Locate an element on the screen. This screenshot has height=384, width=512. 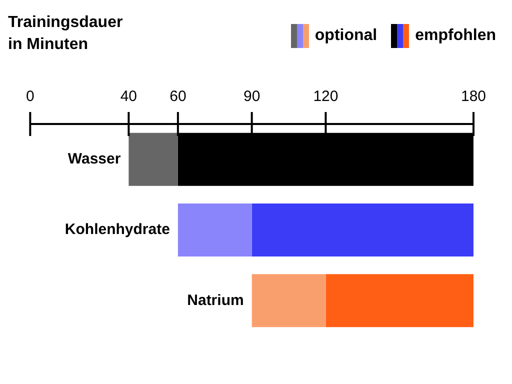
y-tick-label: Wasser is located at coordinates (94, 159).